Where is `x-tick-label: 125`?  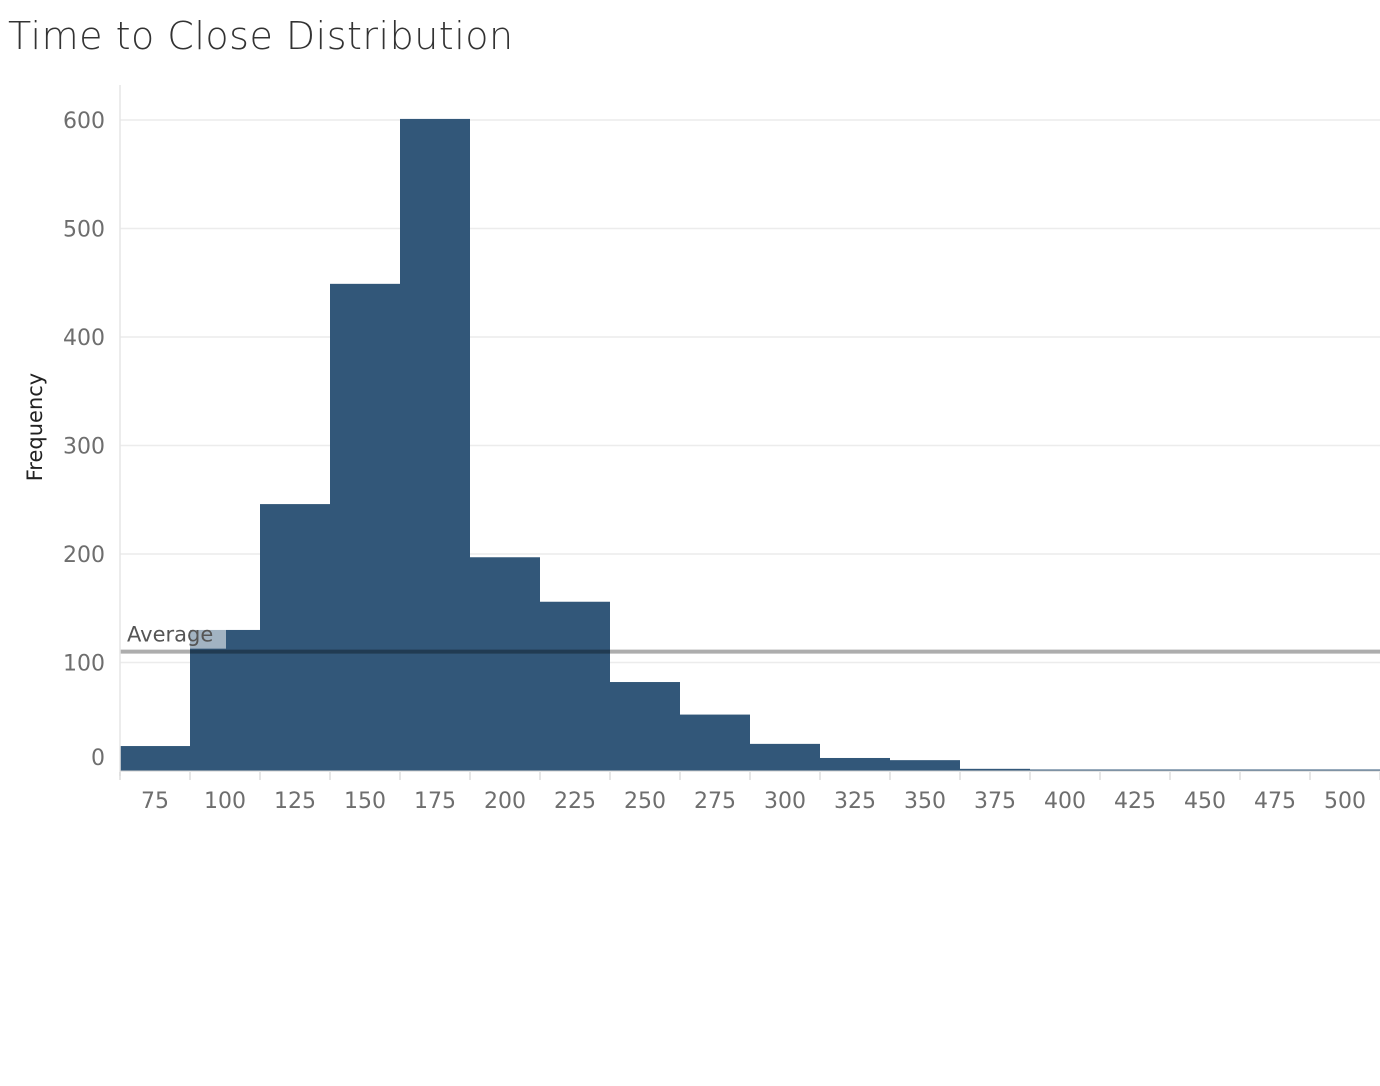
x-tick-label: 125 is located at coordinates (295, 801).